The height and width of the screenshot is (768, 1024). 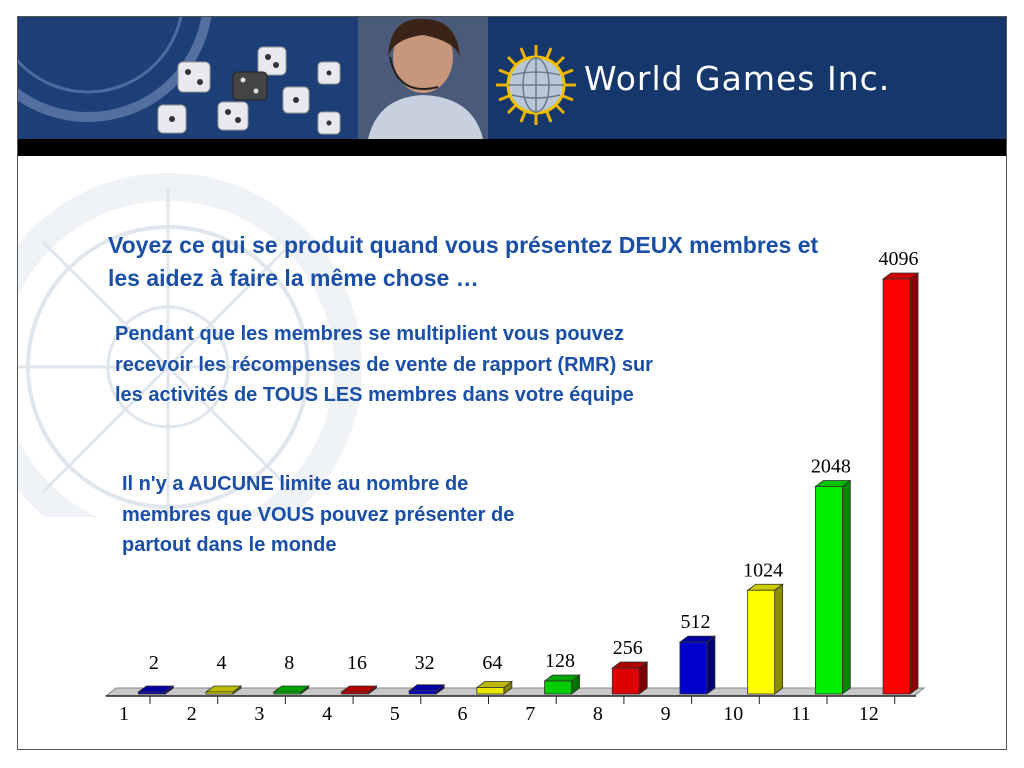 What do you see at coordinates (425, 663) in the screenshot?
I see `value-label-5: 32` at bounding box center [425, 663].